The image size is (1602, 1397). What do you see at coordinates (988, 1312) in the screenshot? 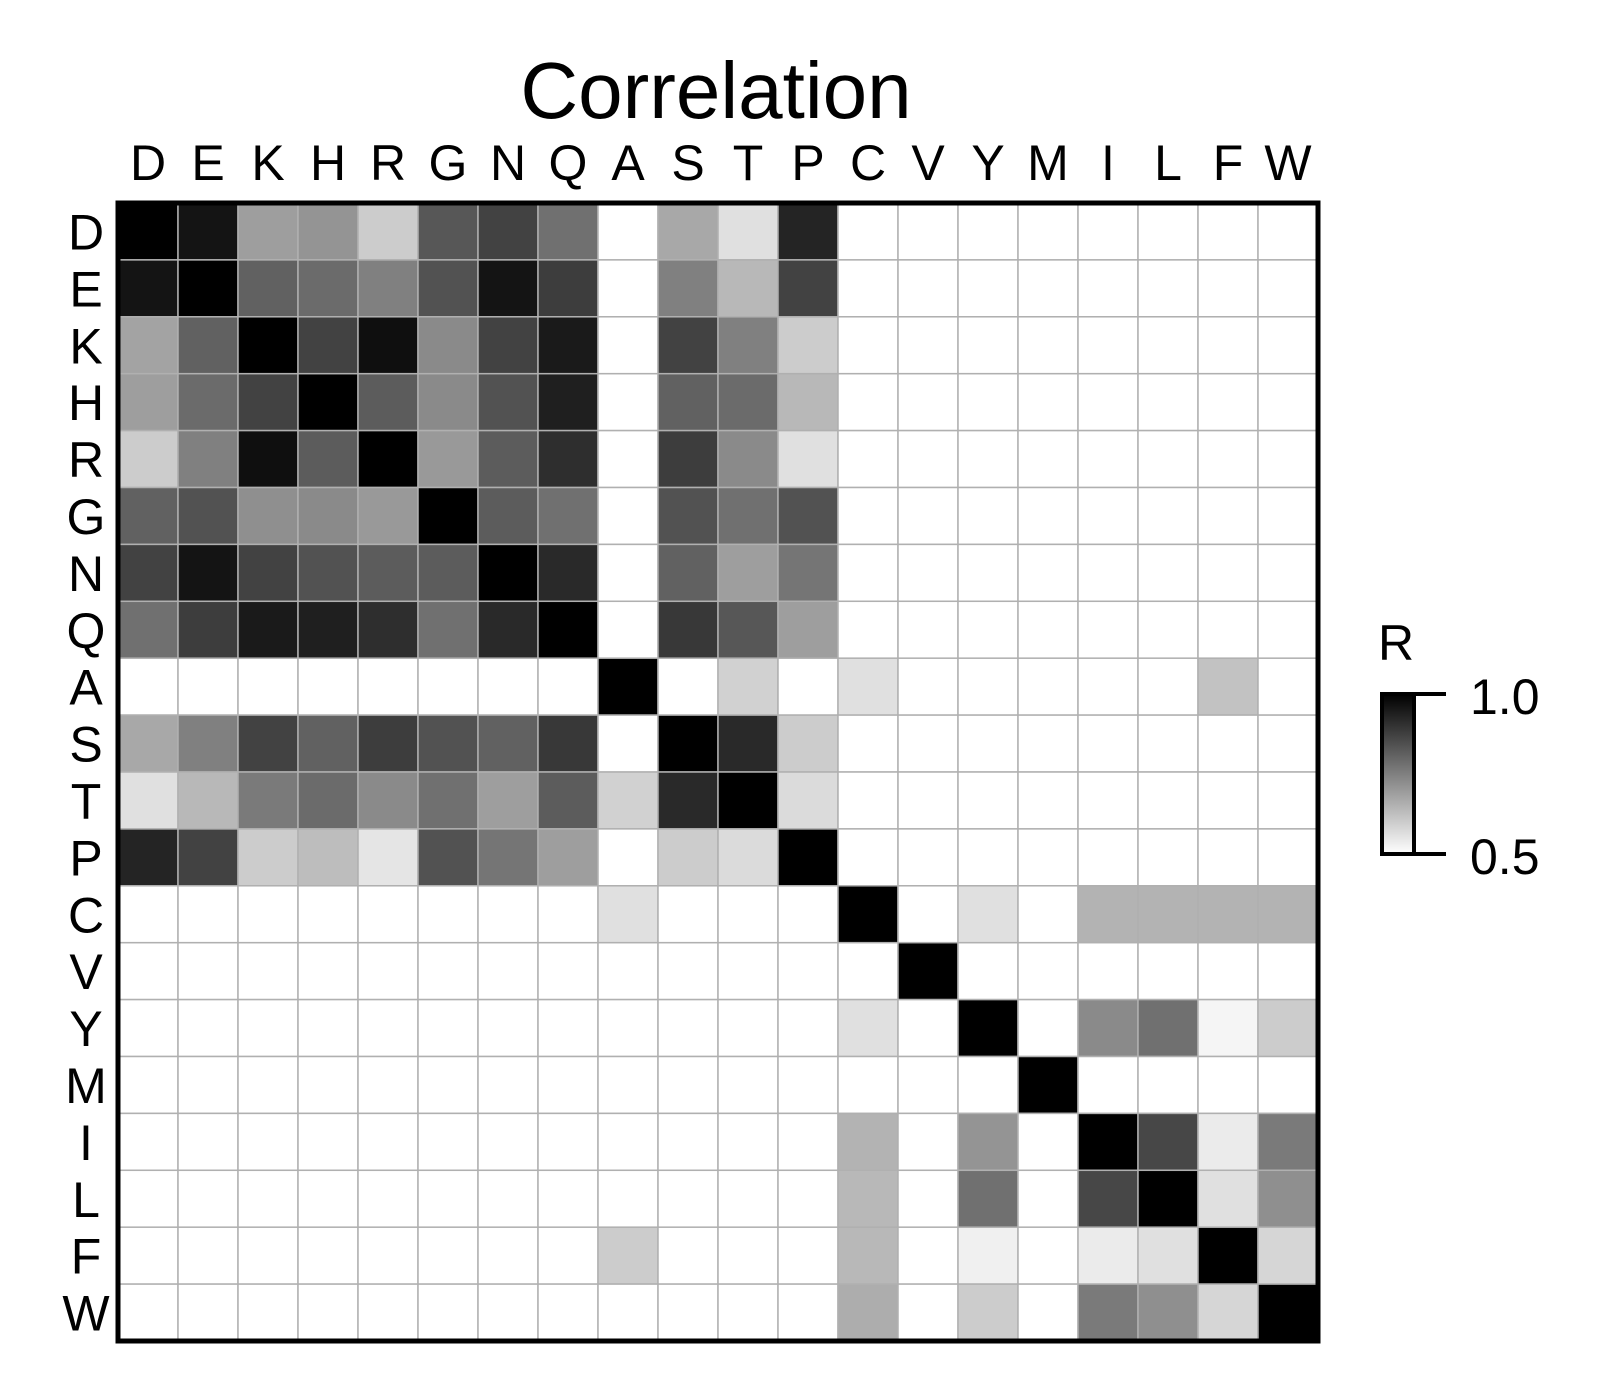
I see `cell-W-Y` at bounding box center [988, 1312].